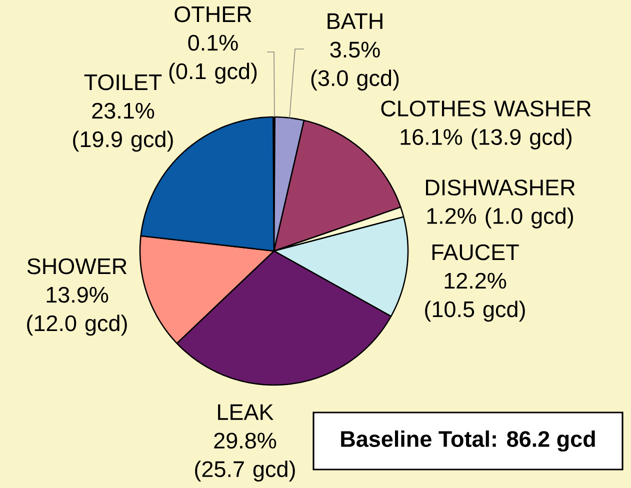  Describe the element at coordinates (246, 412) in the screenshot. I see `slice-label: LEAK` at that location.